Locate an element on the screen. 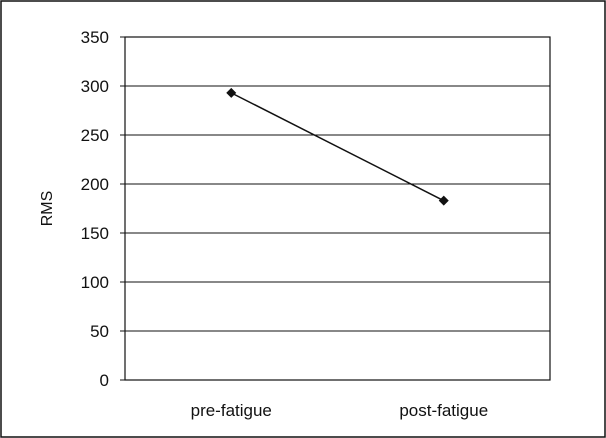 The image size is (606, 438). x-axis-ticks: pre-fatigue post-fatigue is located at coordinates (340, 410).